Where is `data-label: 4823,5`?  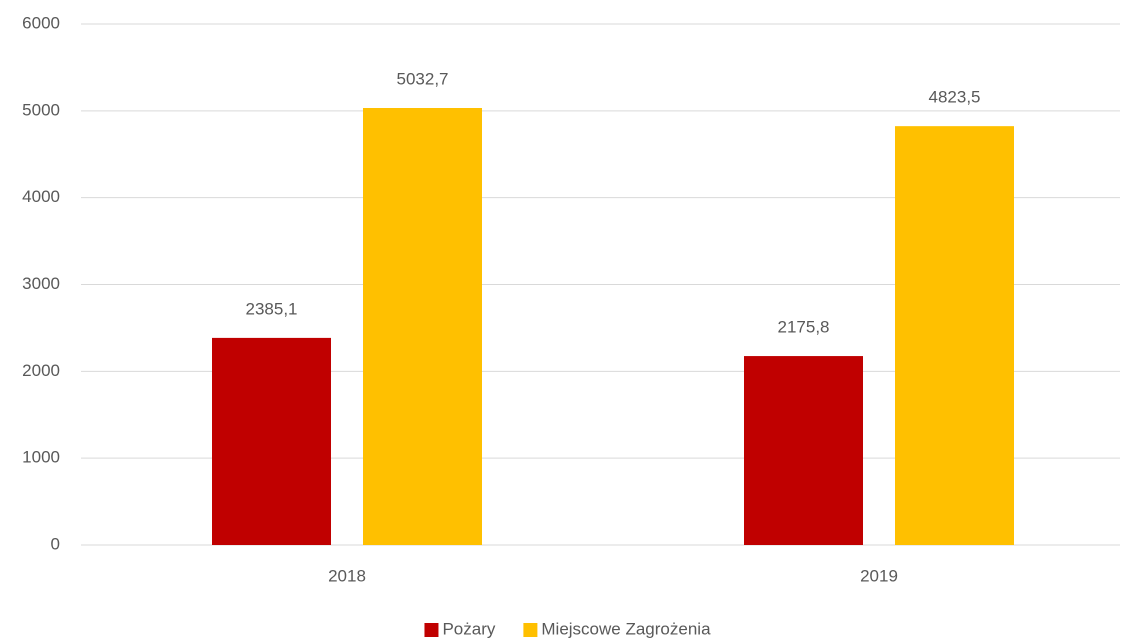 data-label: 4823,5 is located at coordinates (955, 97).